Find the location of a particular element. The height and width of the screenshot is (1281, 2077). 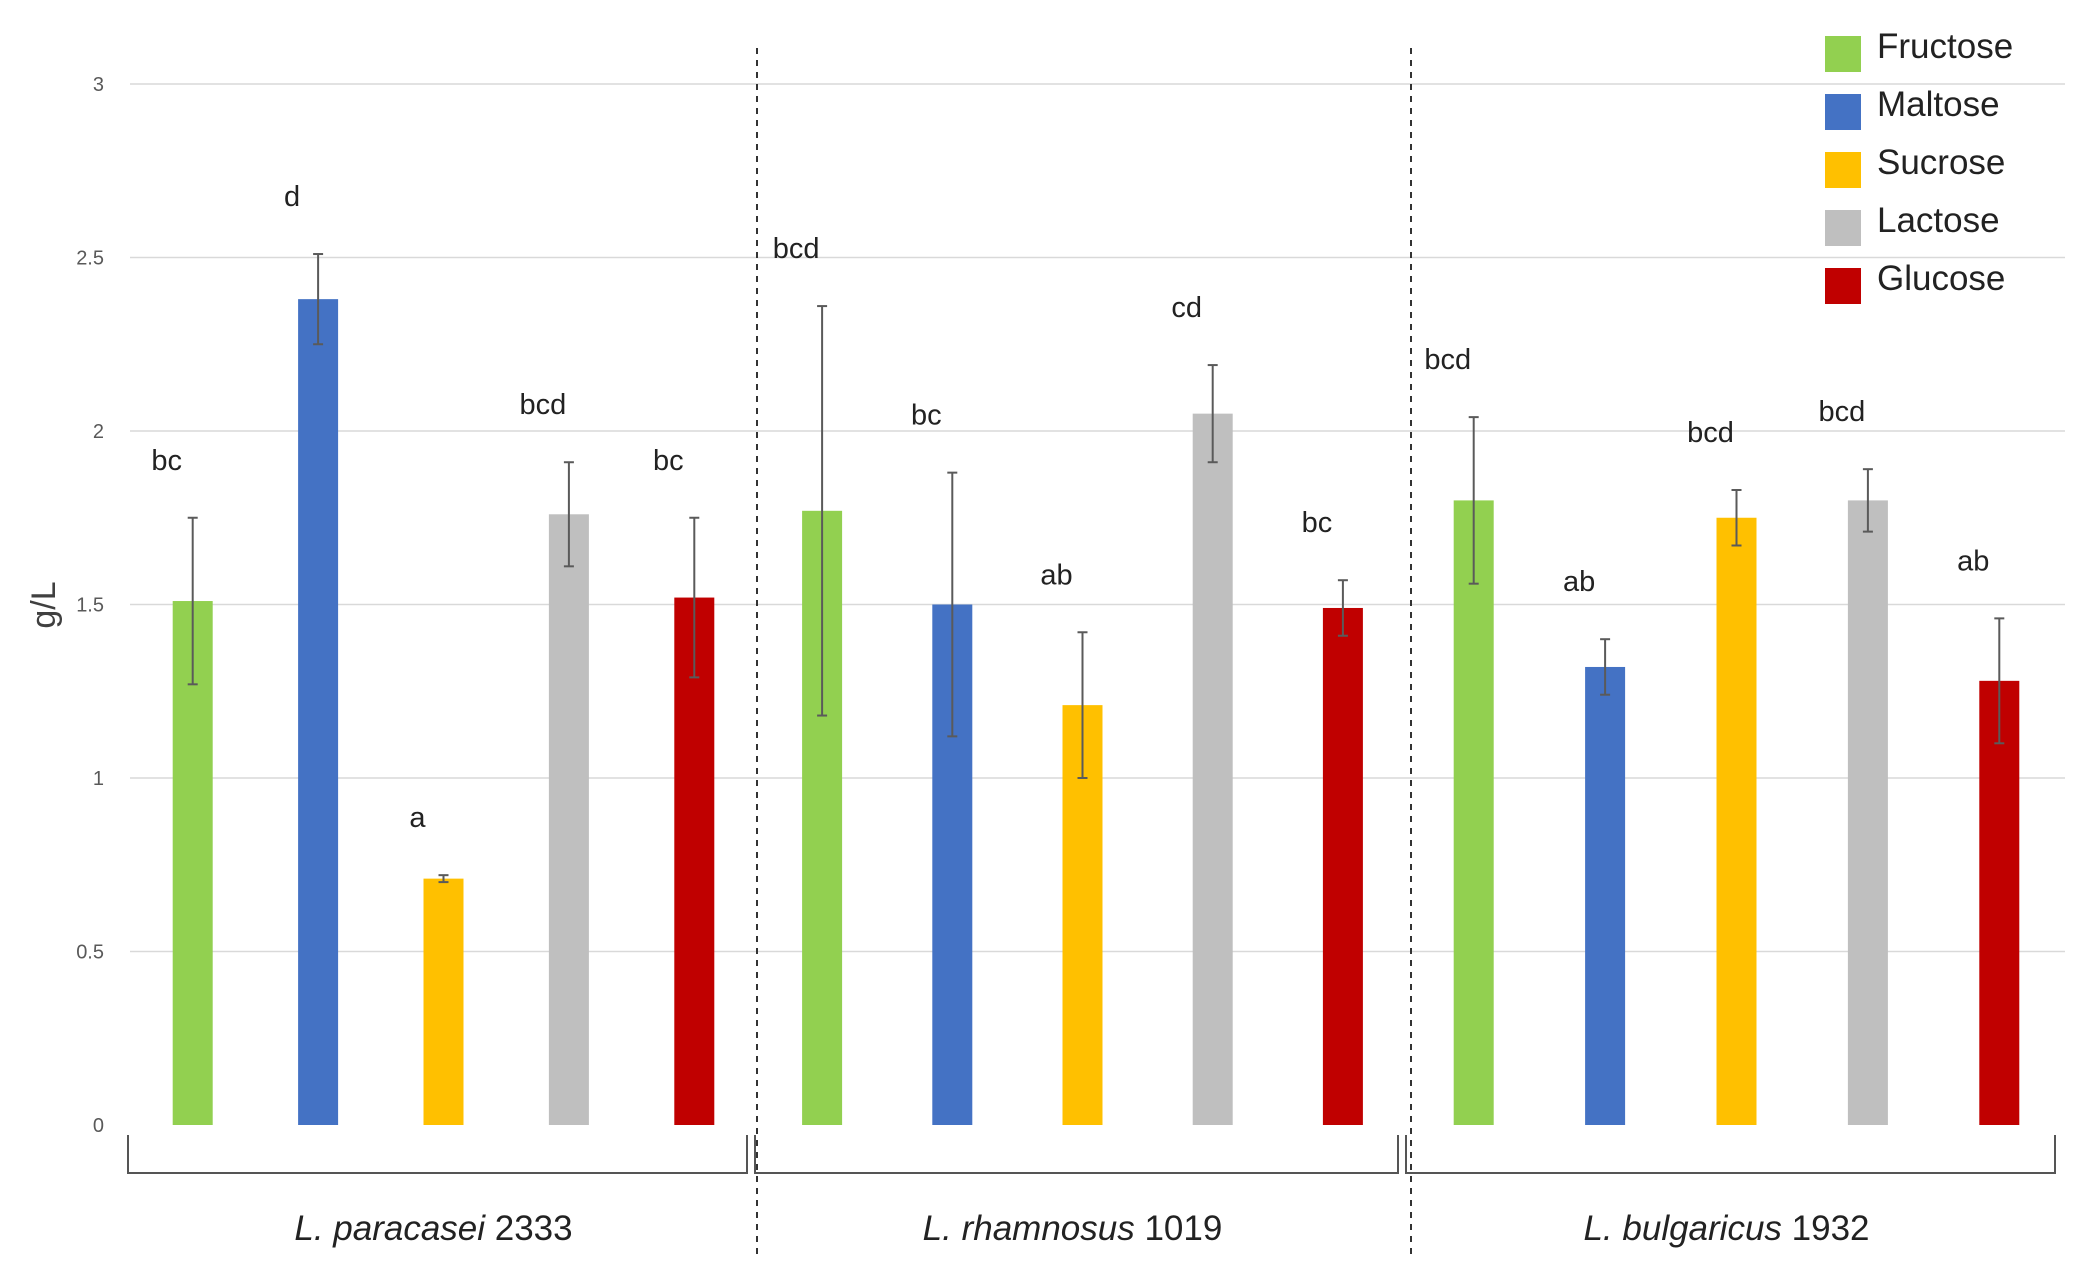

y-tick-label: 1 is located at coordinates (98, 779).